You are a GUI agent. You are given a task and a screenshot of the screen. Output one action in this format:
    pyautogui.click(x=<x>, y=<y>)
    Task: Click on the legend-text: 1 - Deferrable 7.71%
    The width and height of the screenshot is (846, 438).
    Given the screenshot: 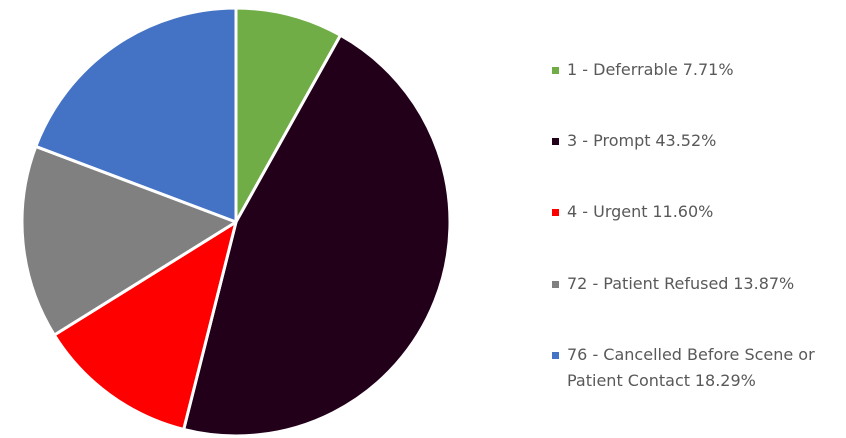 What is the action you would take?
    pyautogui.click(x=702, y=70)
    